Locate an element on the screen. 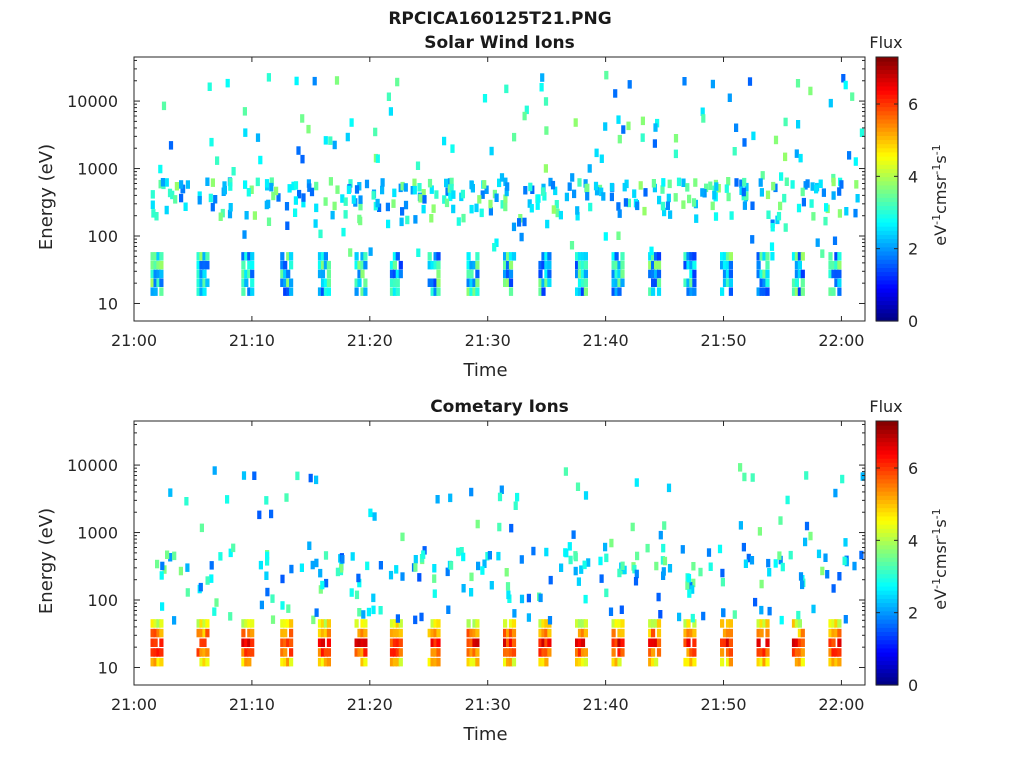 The height and width of the screenshot is (768, 1024). units-base: eV is located at coordinates (940, 599).